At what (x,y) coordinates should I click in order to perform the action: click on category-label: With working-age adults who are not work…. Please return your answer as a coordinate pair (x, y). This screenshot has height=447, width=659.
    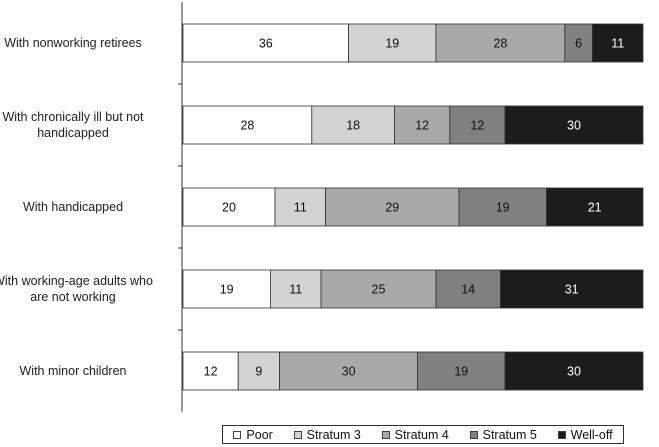
    Looking at the image, I should click on (76, 289).